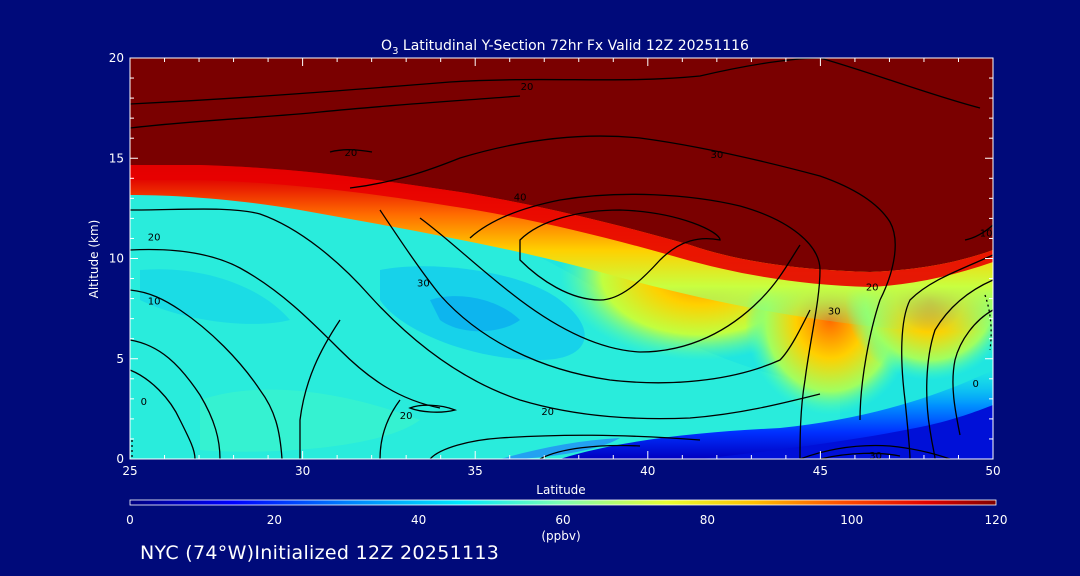 The height and width of the screenshot is (576, 1080). Describe the element at coordinates (120, 459) in the screenshot. I see `y-tick-label: 0` at that location.